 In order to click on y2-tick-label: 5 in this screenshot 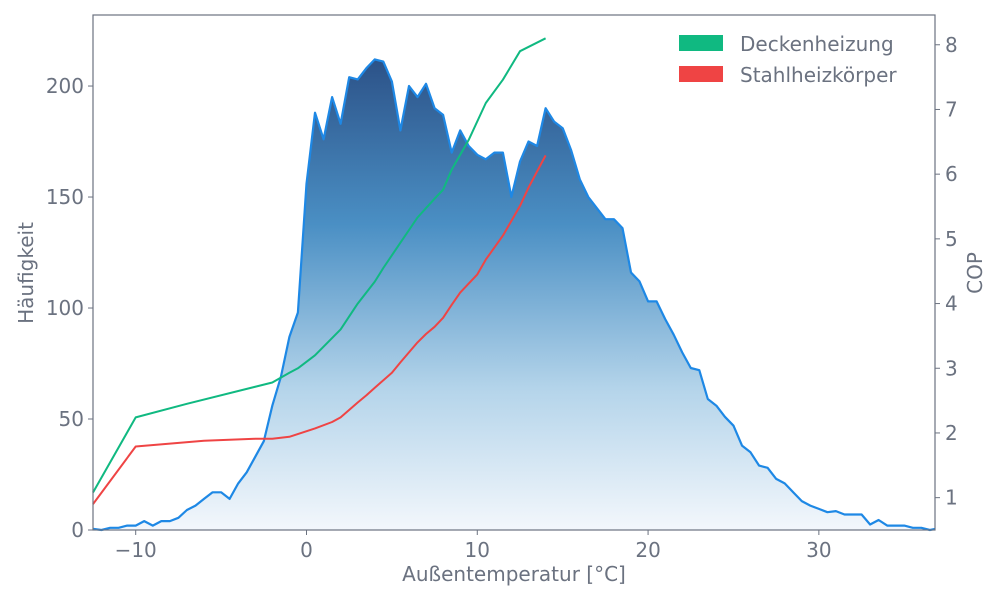, I will do `click(951, 239)`.